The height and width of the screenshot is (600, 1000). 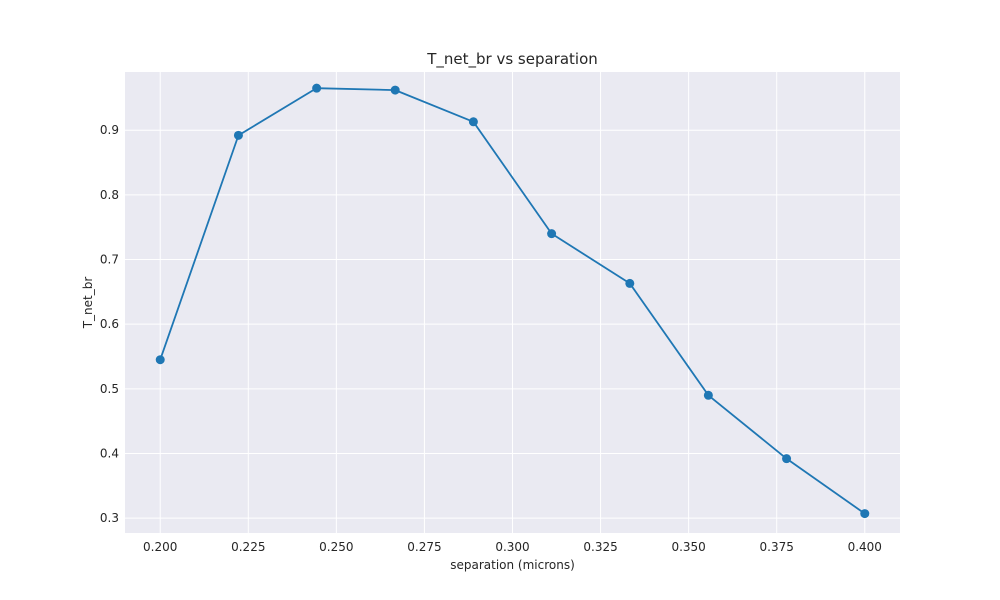 I want to click on x-tick-label: 0.400, so click(x=865, y=547).